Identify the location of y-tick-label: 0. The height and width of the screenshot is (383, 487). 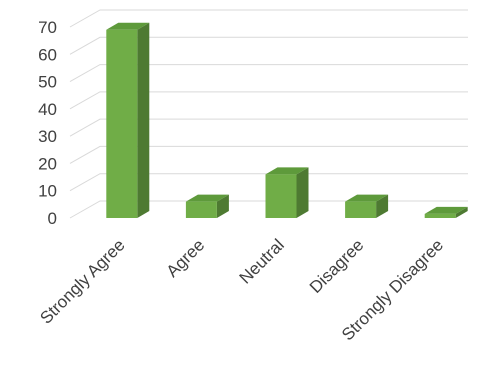
(52, 218).